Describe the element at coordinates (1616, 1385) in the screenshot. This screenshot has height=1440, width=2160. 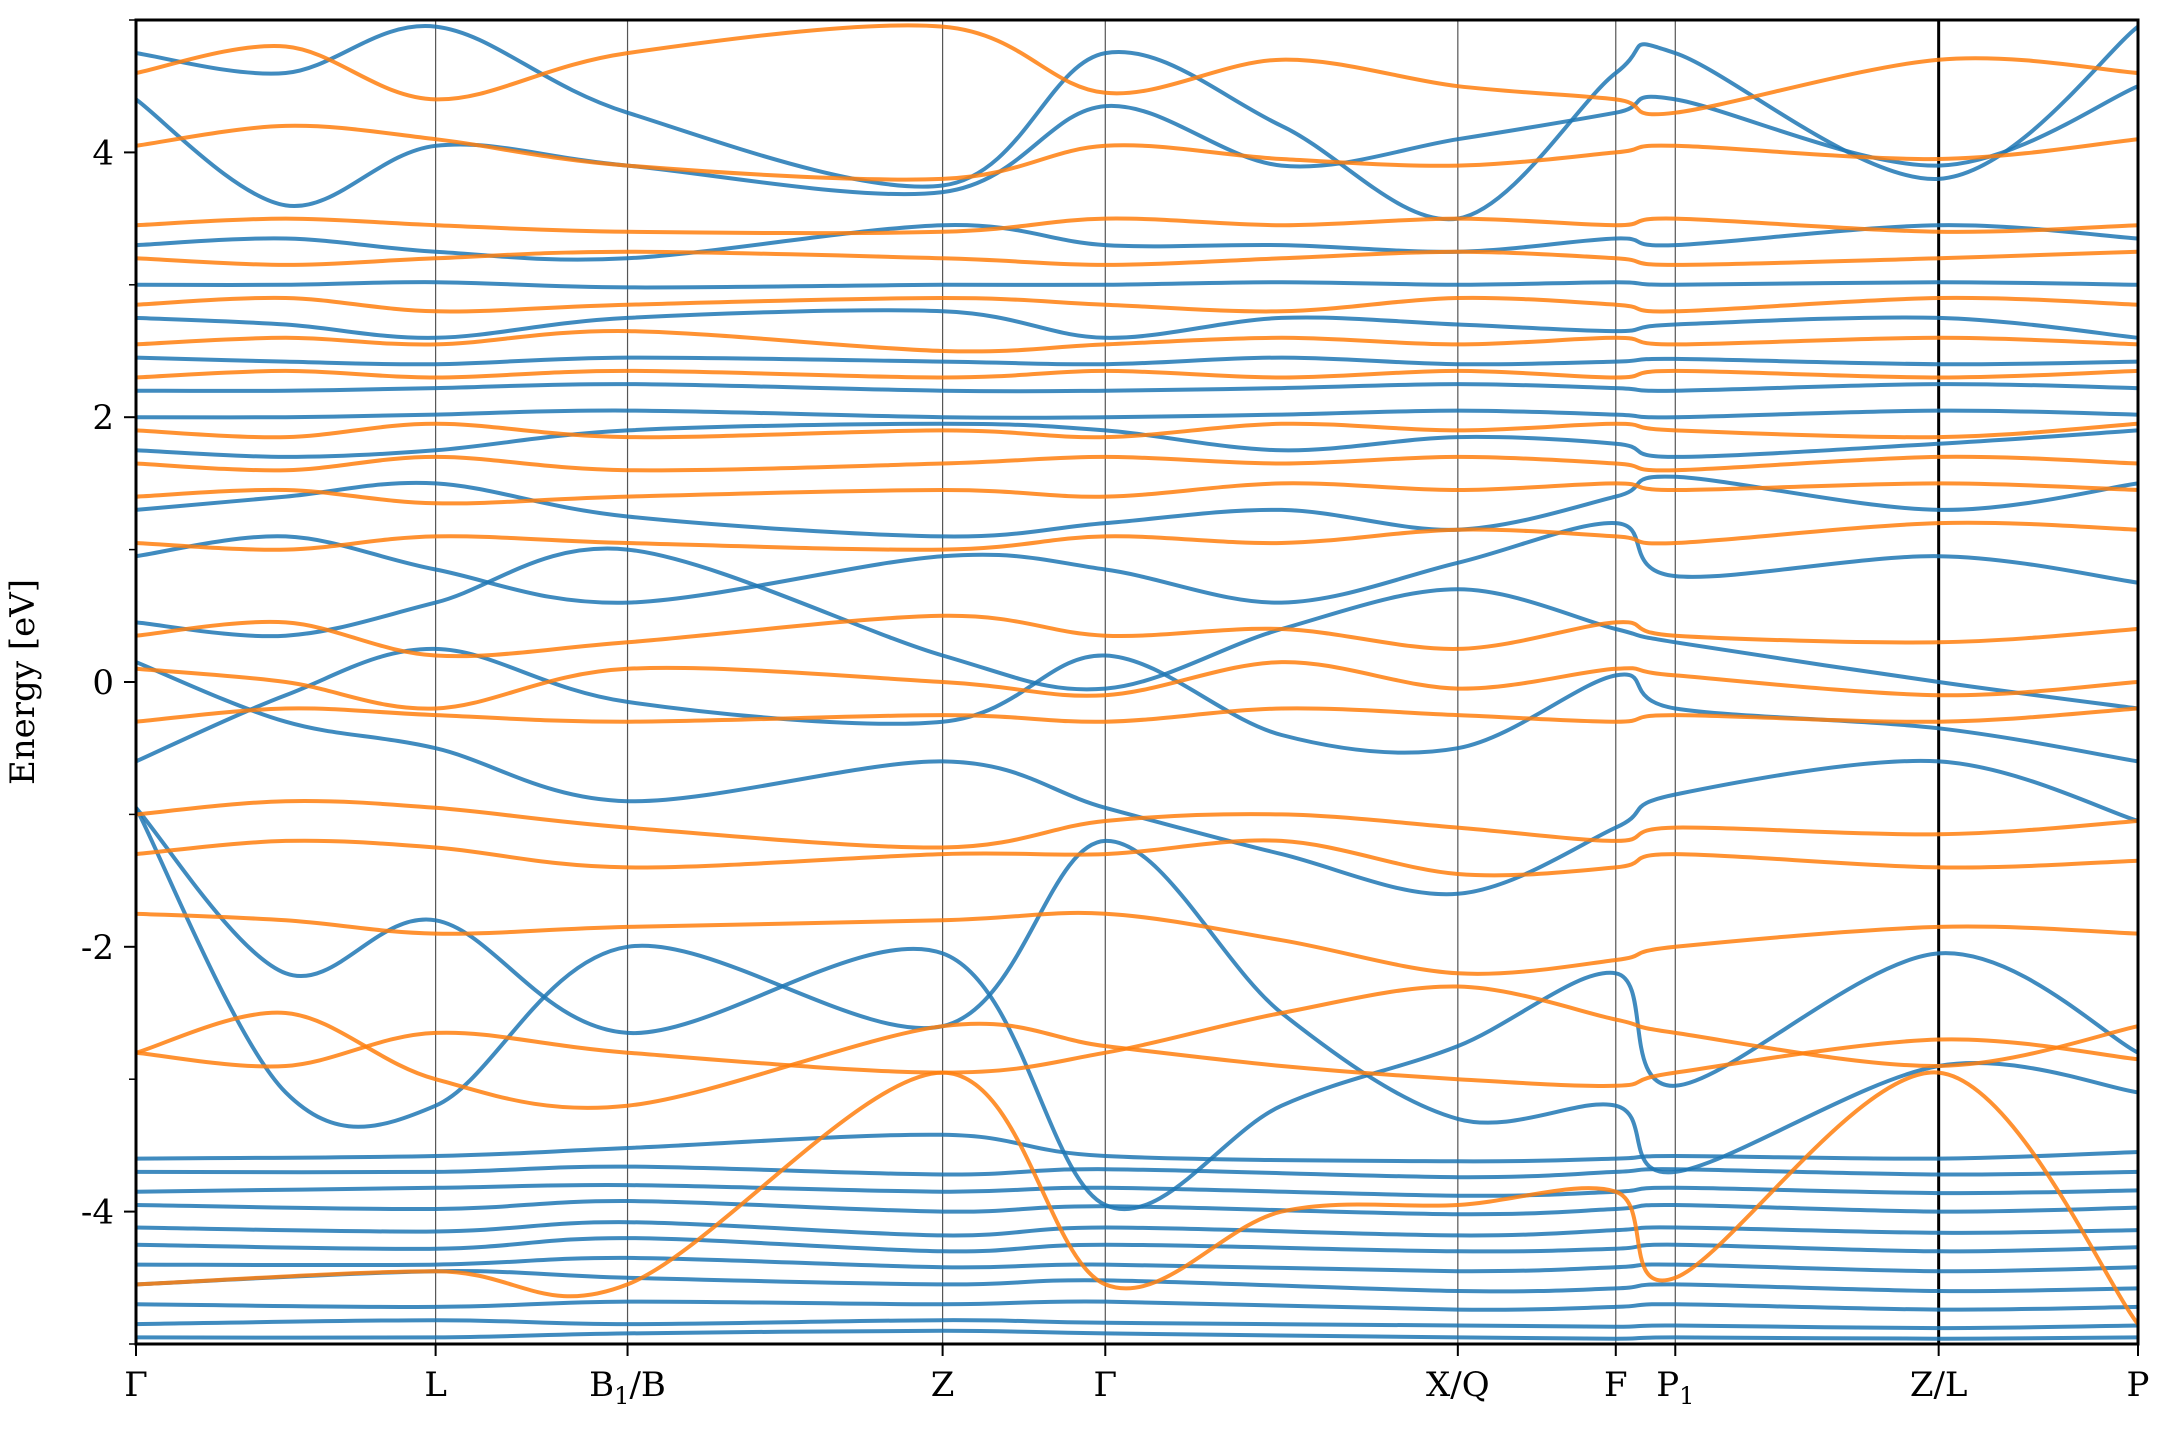
I see `x-tick-label: F` at that location.